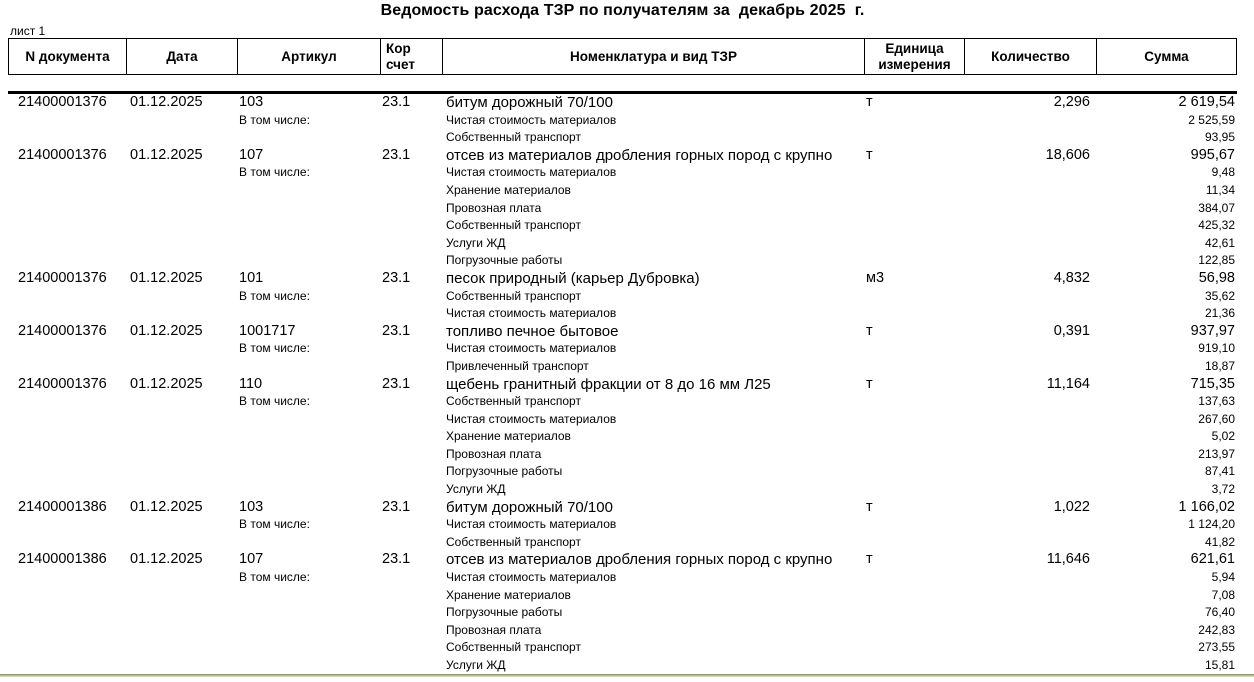 The width and height of the screenshot is (1254, 682). What do you see at coordinates (1220, 189) in the screenshot?
I see `cell-detail-sum: 11,34` at bounding box center [1220, 189].